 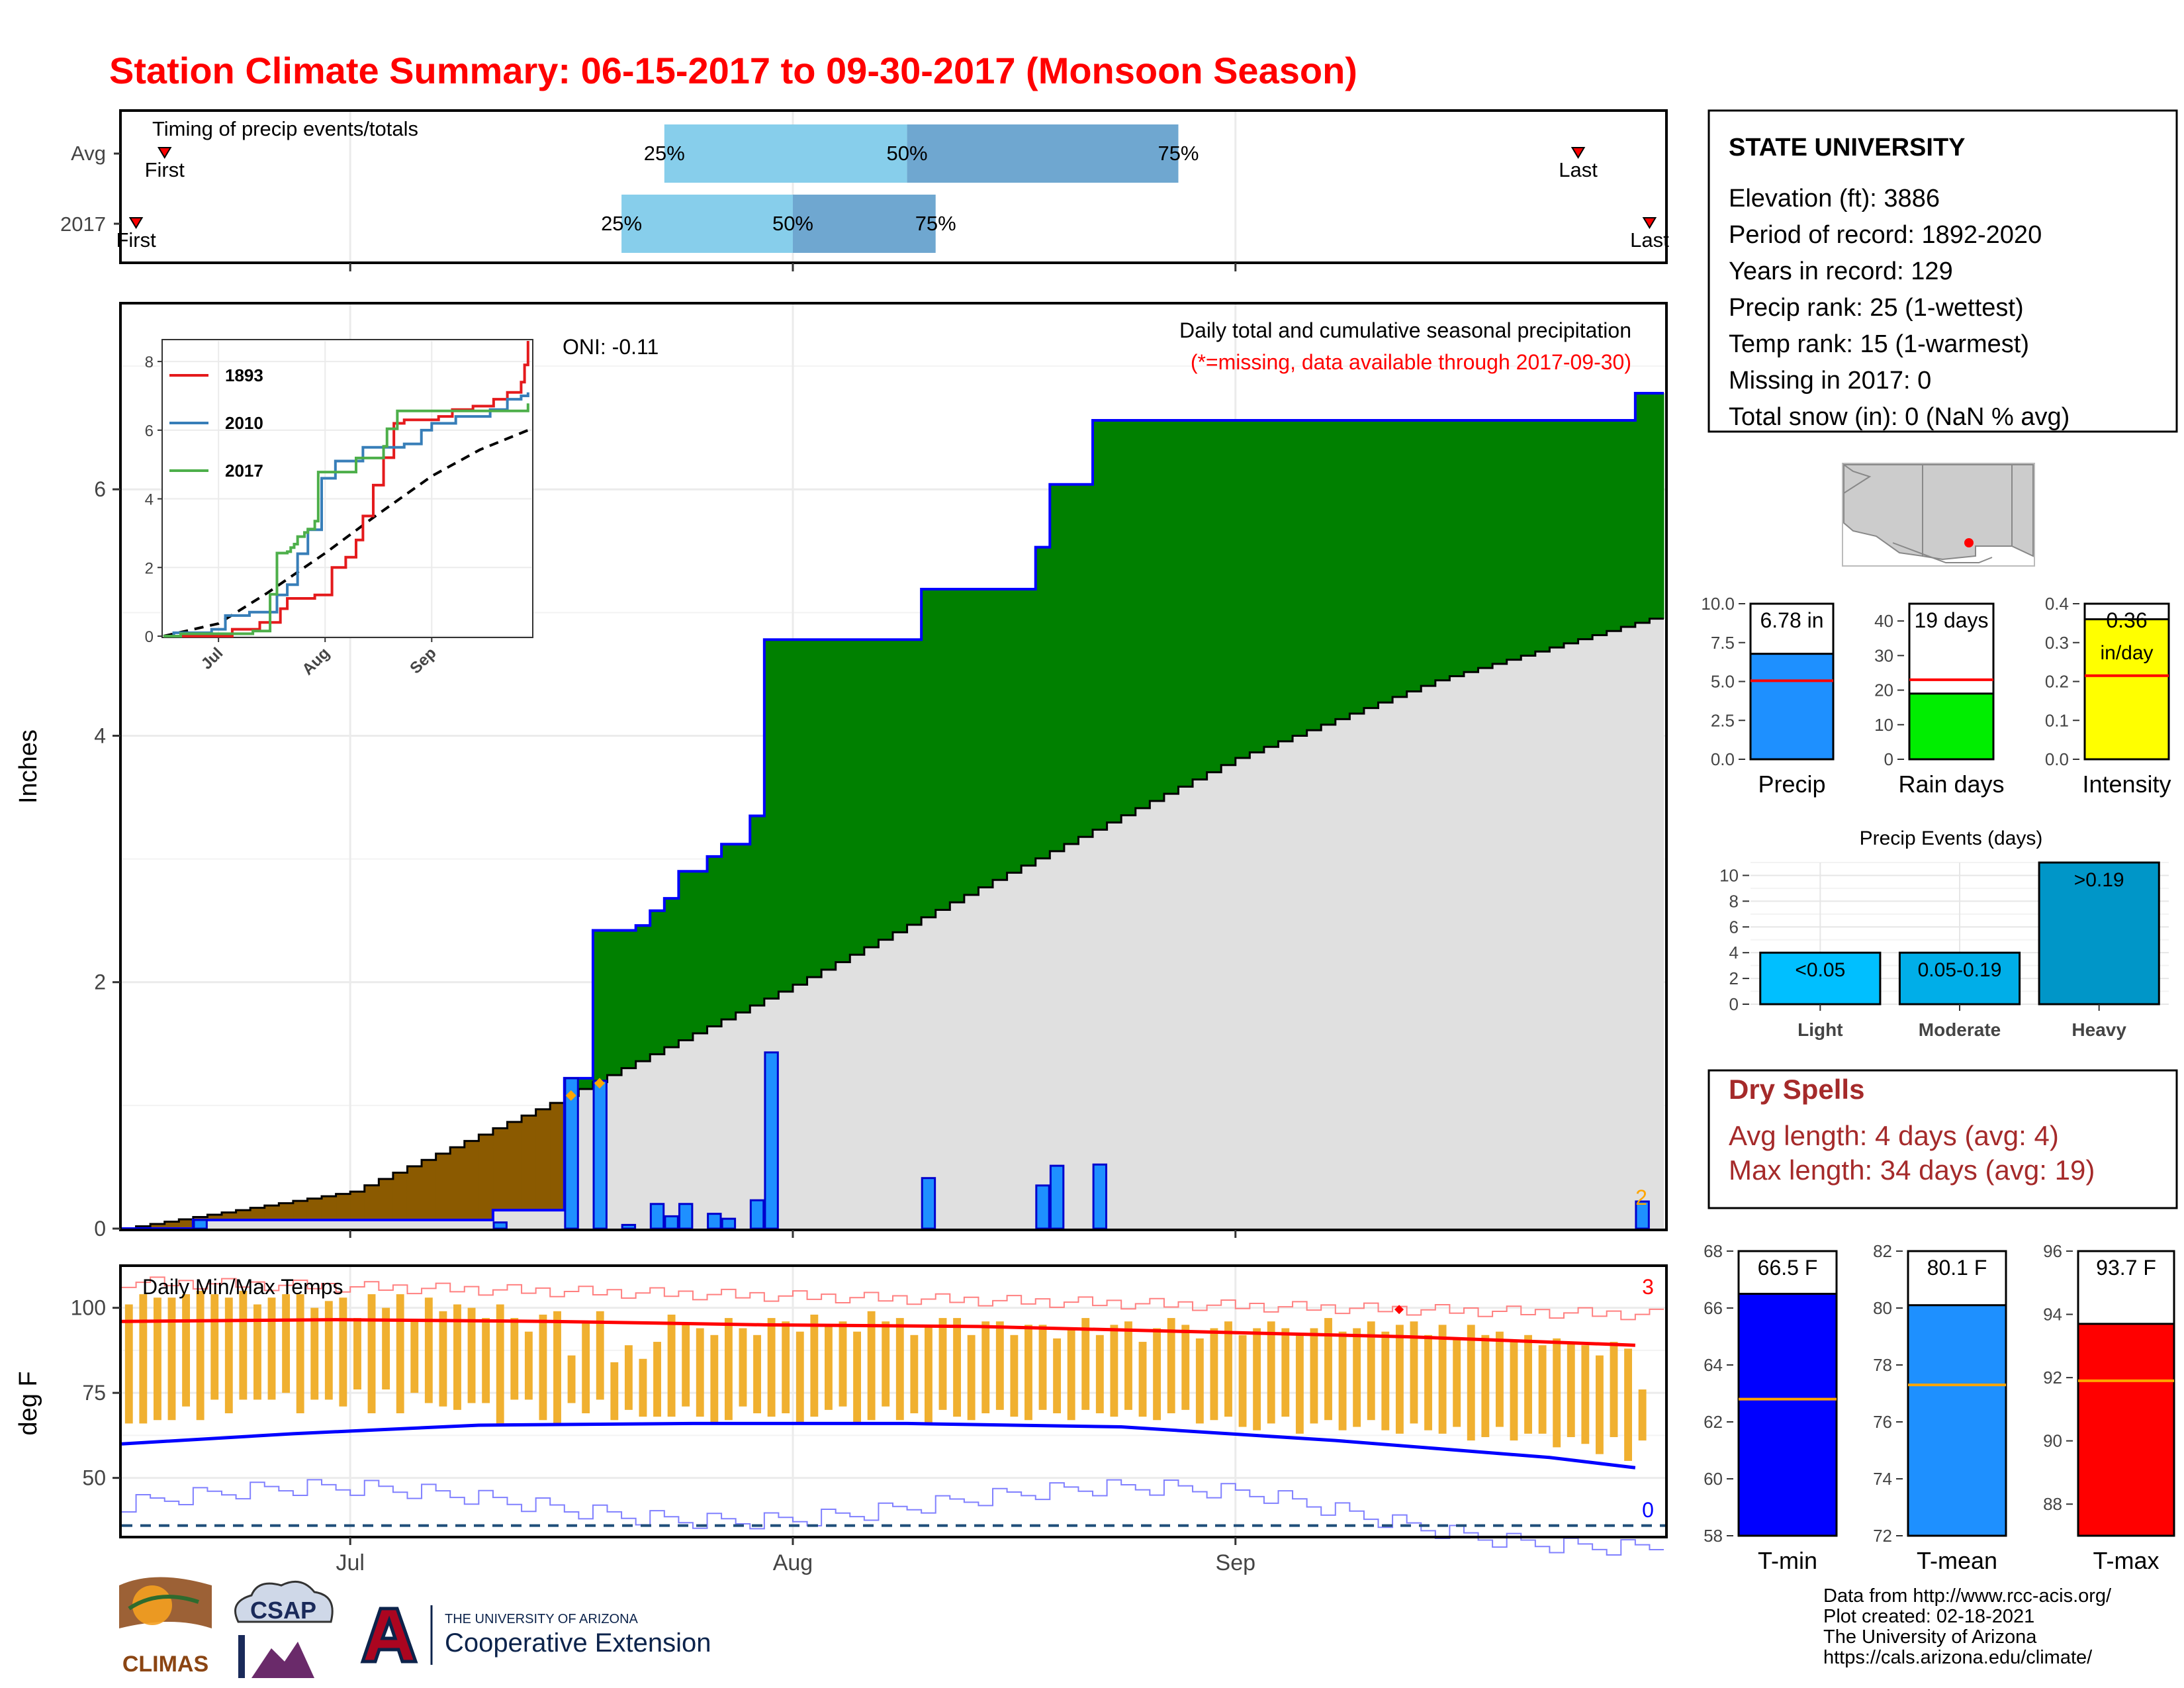 What do you see at coordinates (1951, 838) in the screenshot?
I see `events-title: Precip Events (days)` at bounding box center [1951, 838].